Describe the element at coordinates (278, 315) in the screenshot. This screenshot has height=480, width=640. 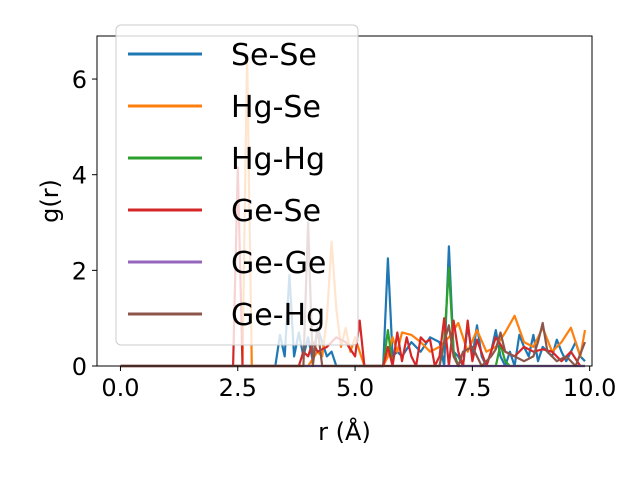
I see `legend-label: Ge-Hg` at that location.